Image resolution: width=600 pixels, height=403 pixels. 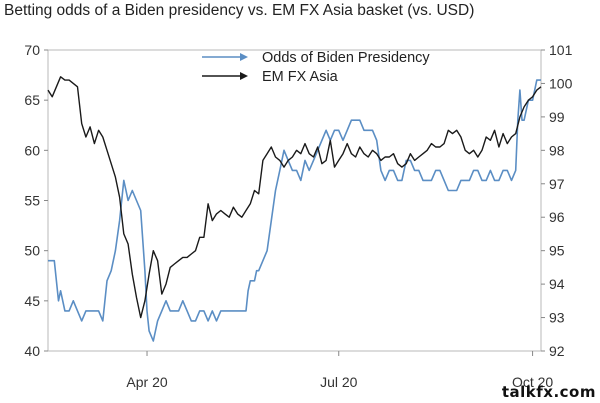 I want to click on left-axis: 40 45 50 55 60 65 70, so click(x=36, y=200).